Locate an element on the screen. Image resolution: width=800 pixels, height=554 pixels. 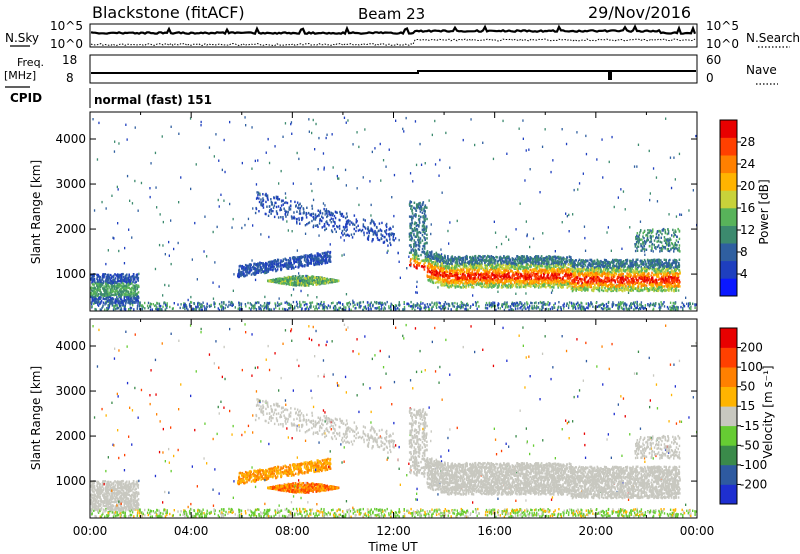
freq-series is located at coordinates (393, 75).